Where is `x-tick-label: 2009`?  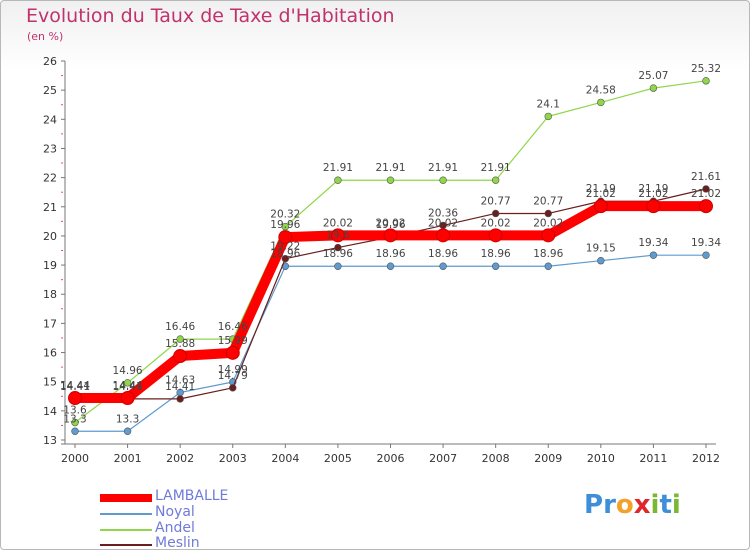 x-tick-label: 2009 is located at coordinates (548, 458).